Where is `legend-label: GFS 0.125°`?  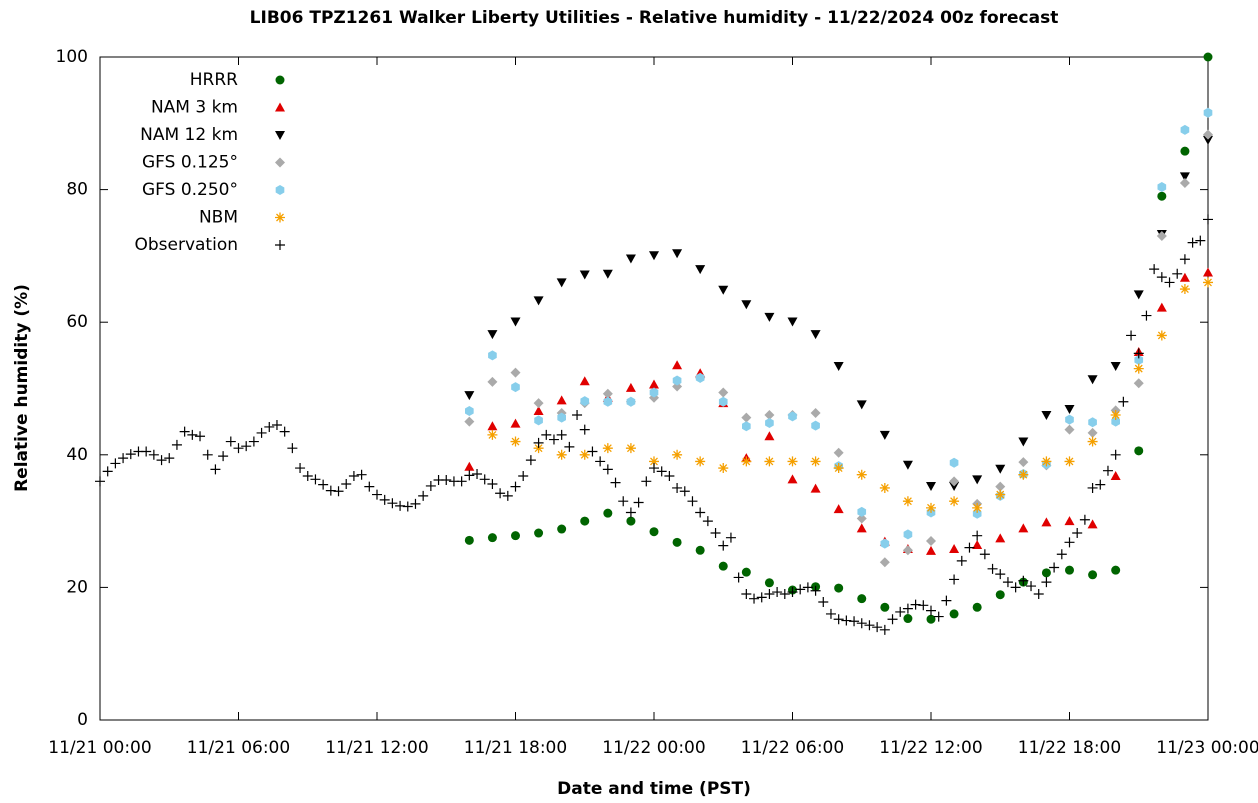 legend-label: GFS 0.125° is located at coordinates (190, 163).